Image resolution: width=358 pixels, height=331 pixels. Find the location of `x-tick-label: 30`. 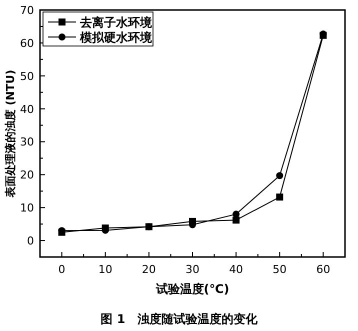

x-tick-label: 30 is located at coordinates (193, 269).